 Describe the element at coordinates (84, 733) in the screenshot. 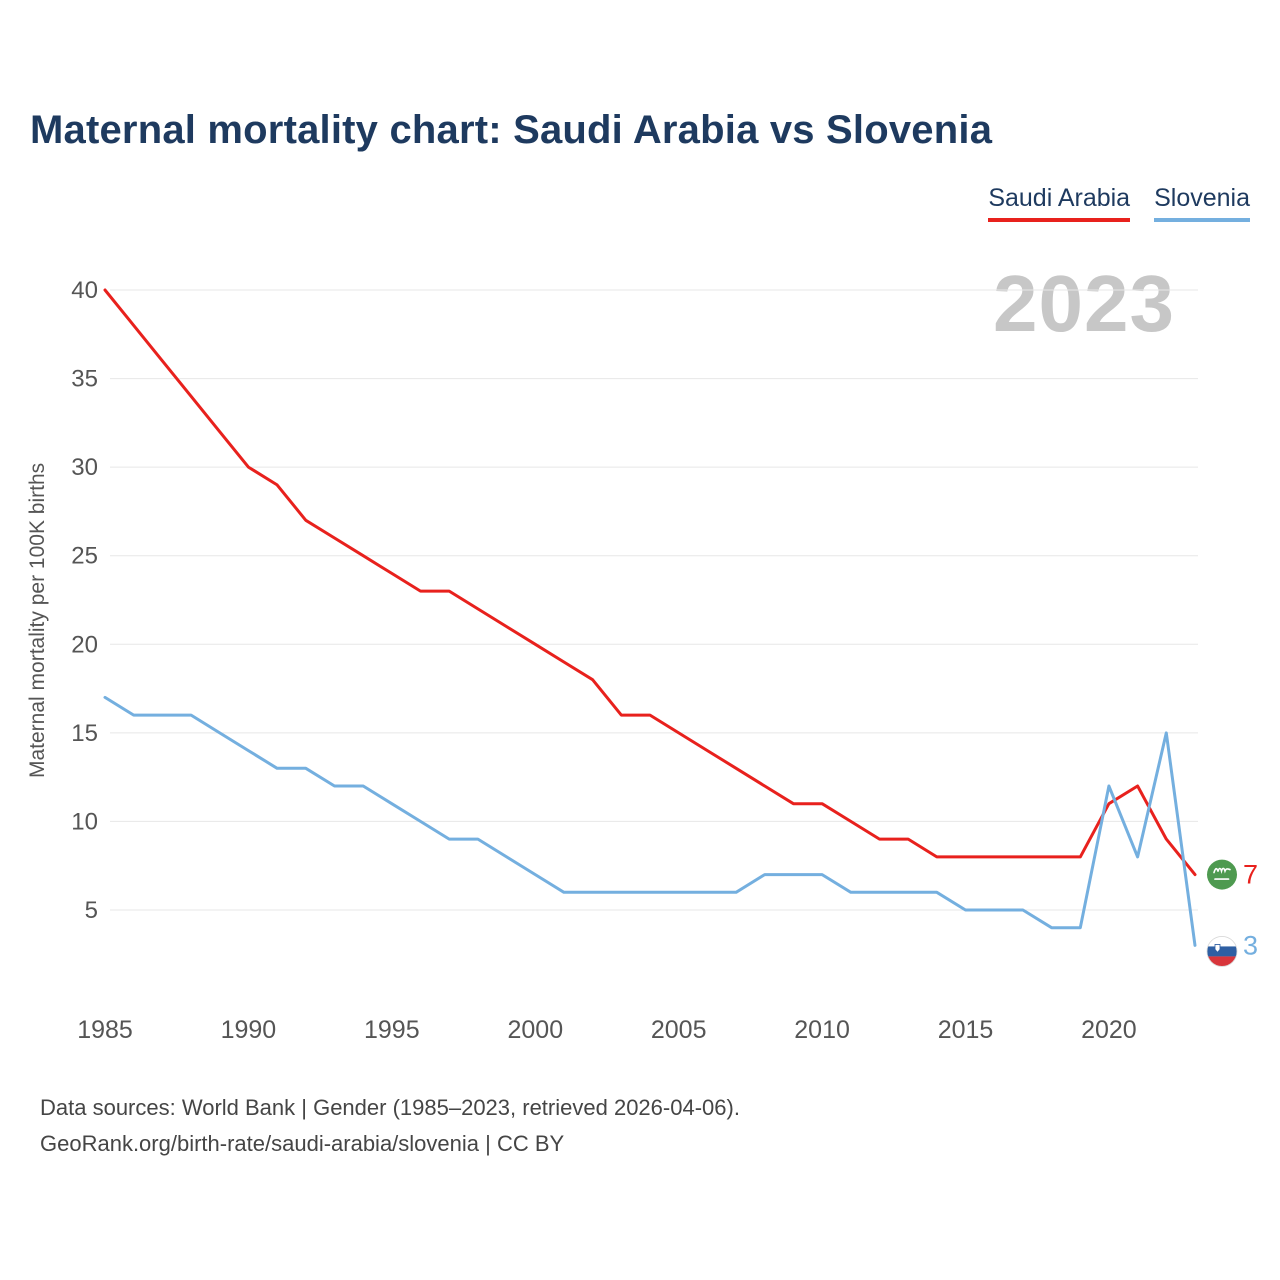

I see `y-tick-label-15: 15` at that location.